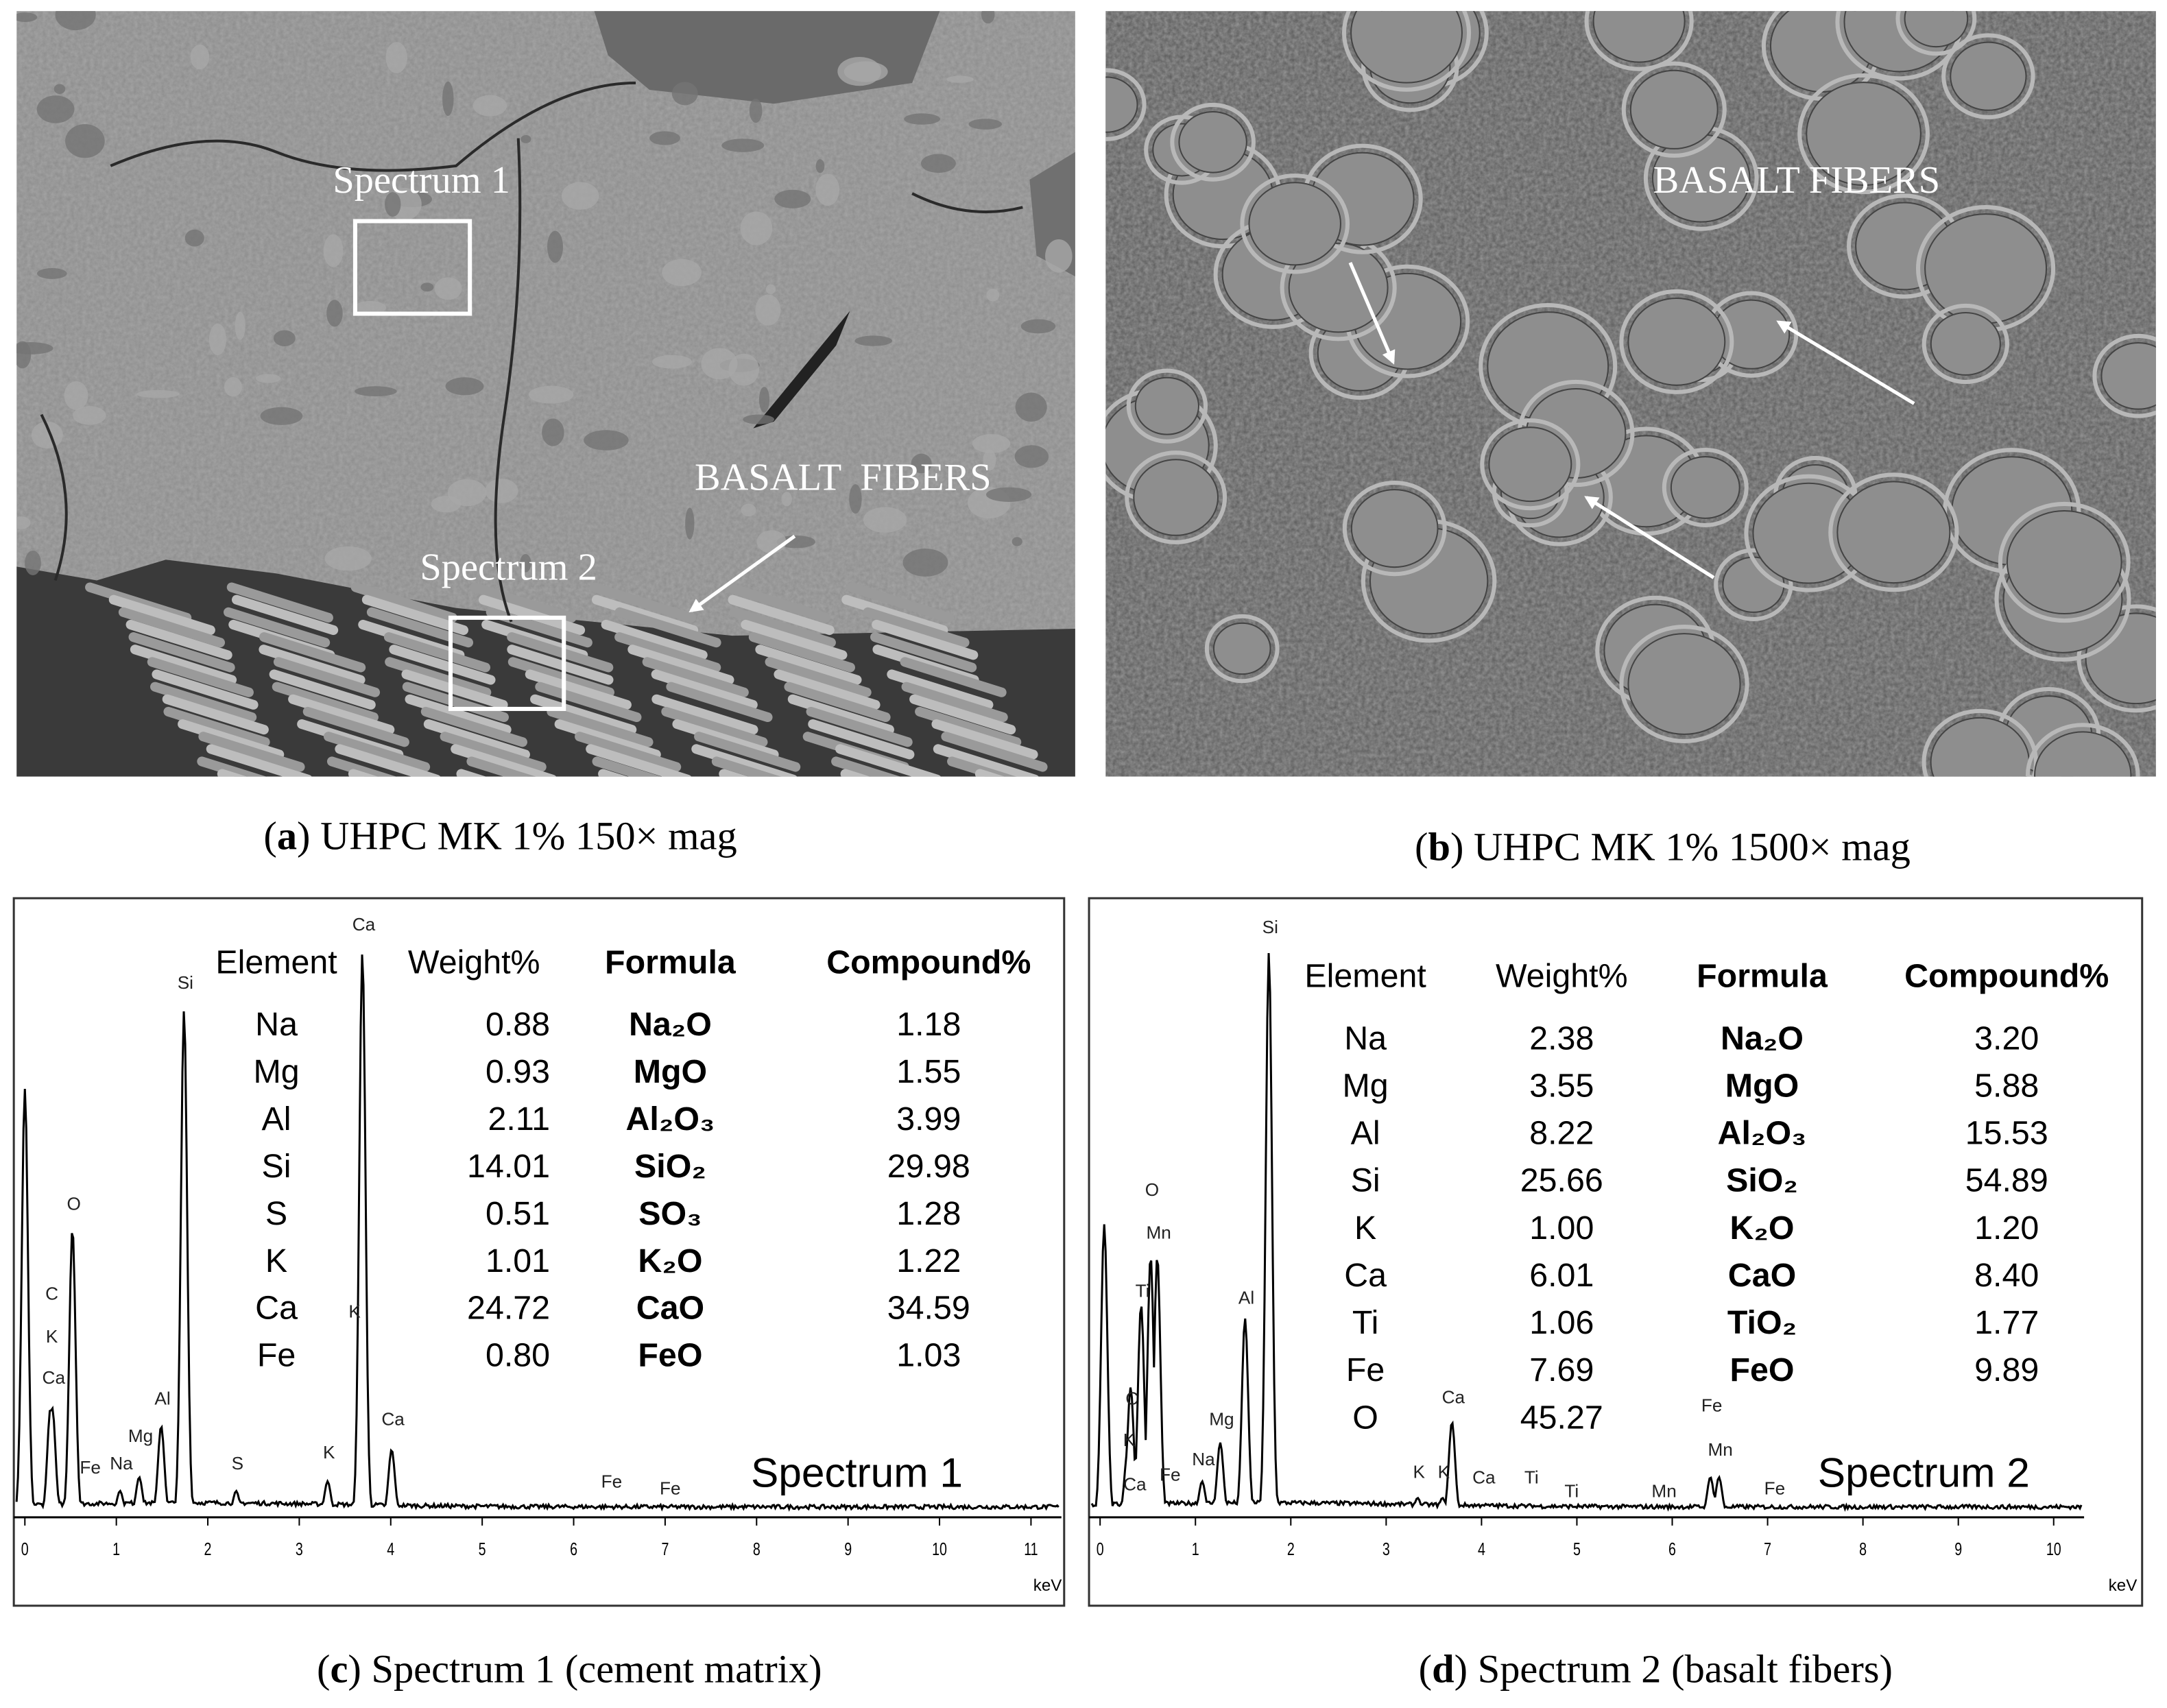 The width and height of the screenshot is (2167, 1708). Describe the element at coordinates (1365, 1322) in the screenshot. I see `table-cell: Ti` at that location.